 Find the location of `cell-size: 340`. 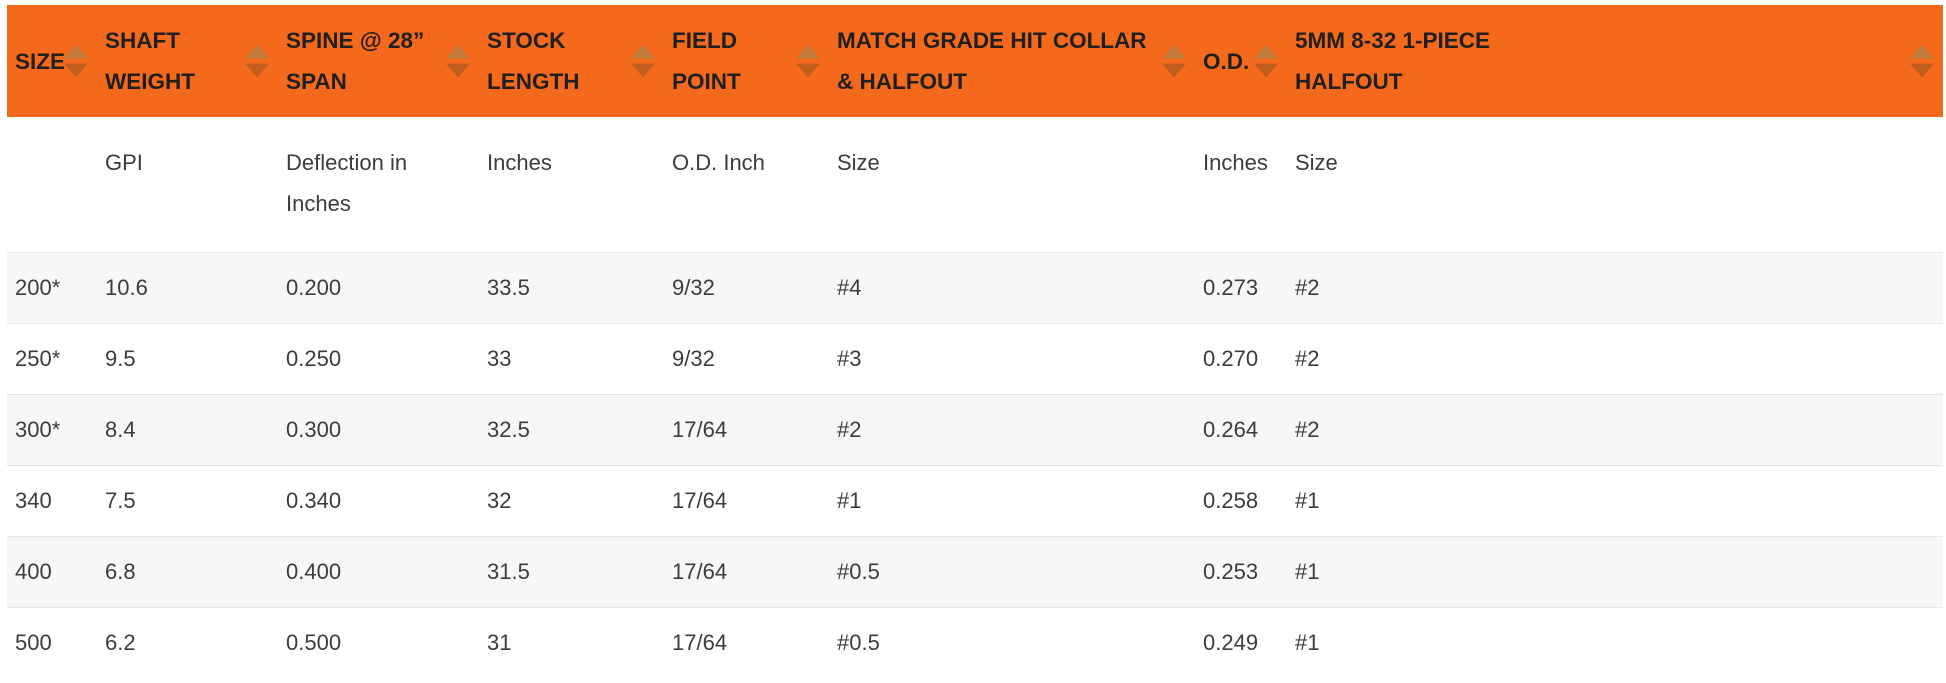

cell-size: 340 is located at coordinates (52, 501).